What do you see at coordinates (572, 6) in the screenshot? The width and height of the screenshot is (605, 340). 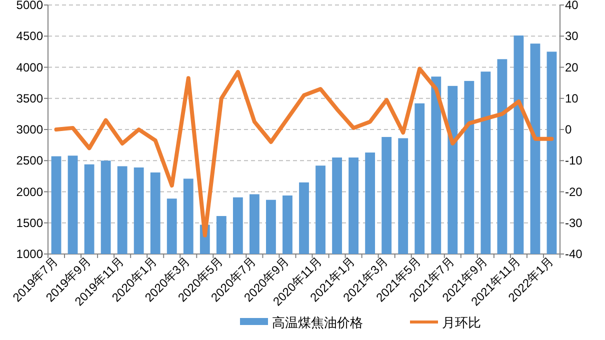 I see `y2-tick-label: 40` at bounding box center [572, 6].